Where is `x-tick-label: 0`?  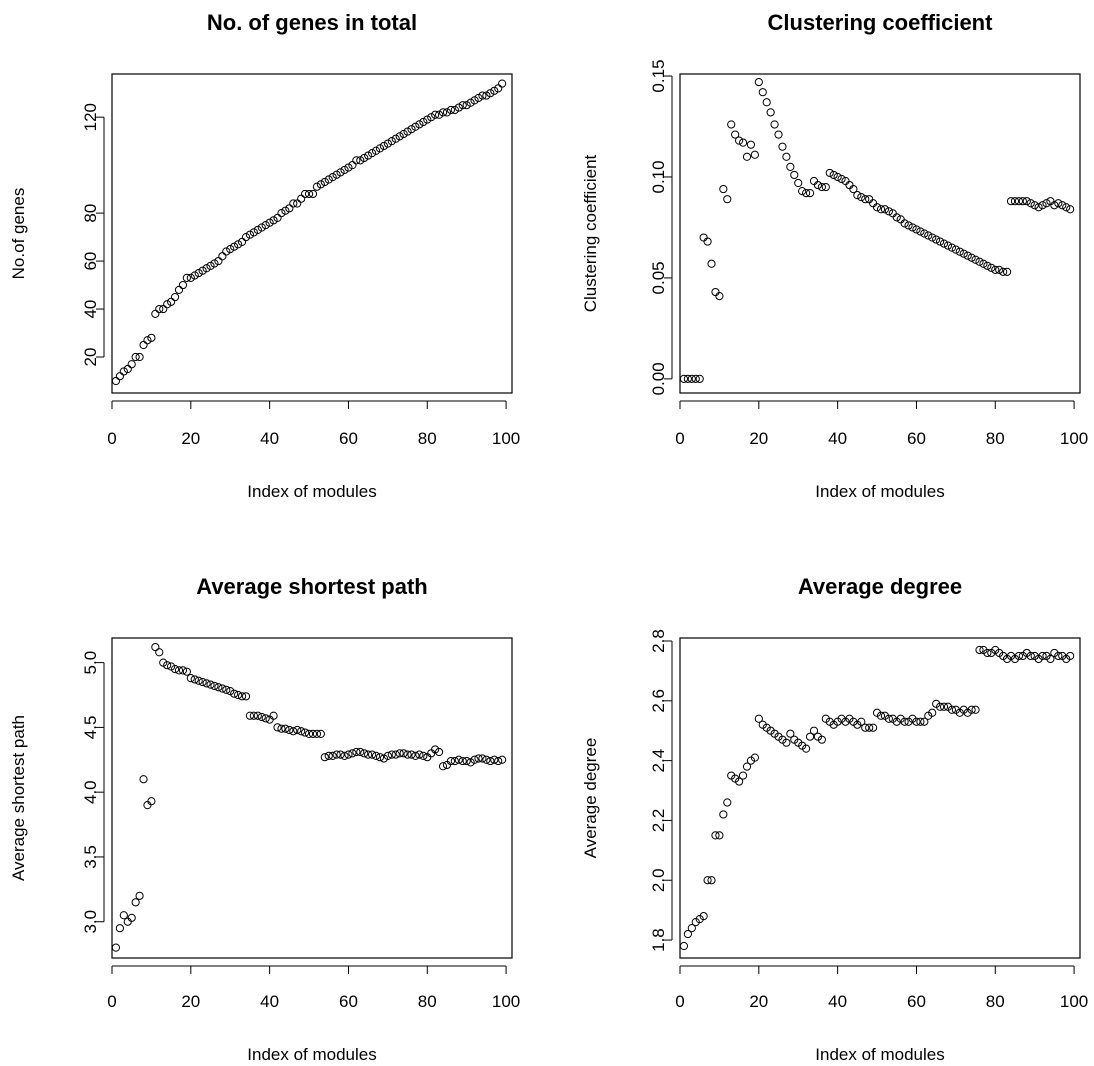 x-tick-label: 0 is located at coordinates (679, 438).